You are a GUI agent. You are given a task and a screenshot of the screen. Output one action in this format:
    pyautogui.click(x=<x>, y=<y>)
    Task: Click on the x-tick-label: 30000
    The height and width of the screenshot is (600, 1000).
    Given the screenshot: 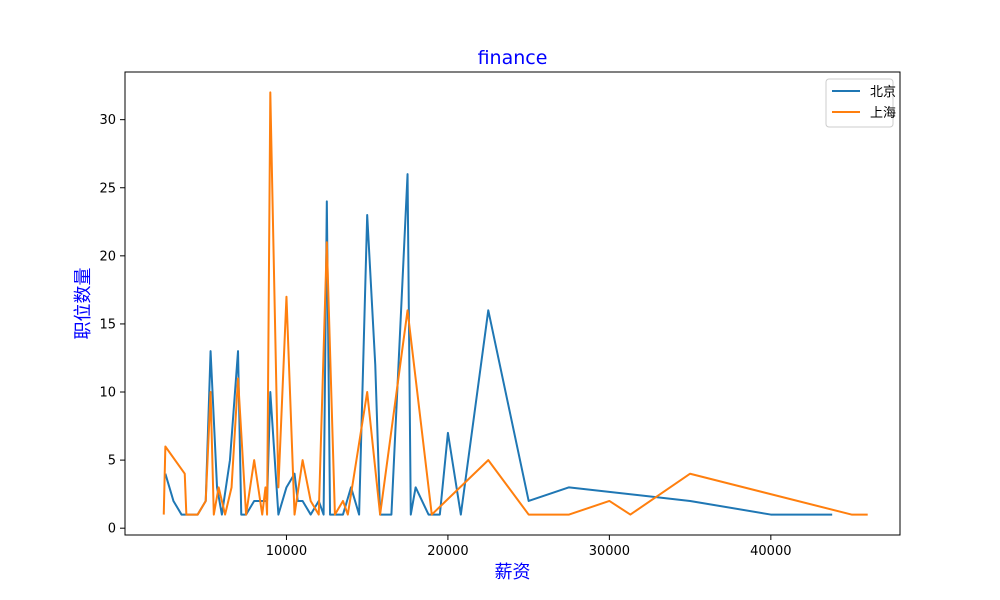 What is the action you would take?
    pyautogui.click(x=609, y=551)
    